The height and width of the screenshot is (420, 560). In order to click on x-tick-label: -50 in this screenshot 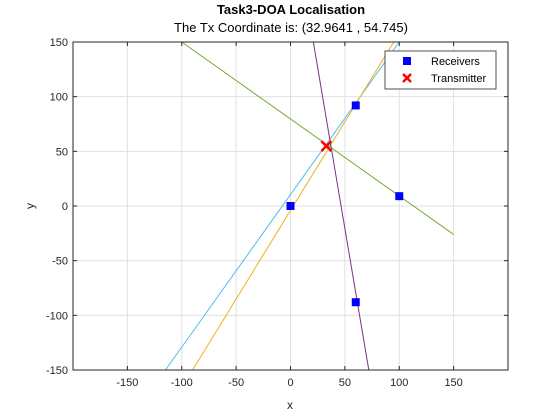, I will do `click(236, 383)`.